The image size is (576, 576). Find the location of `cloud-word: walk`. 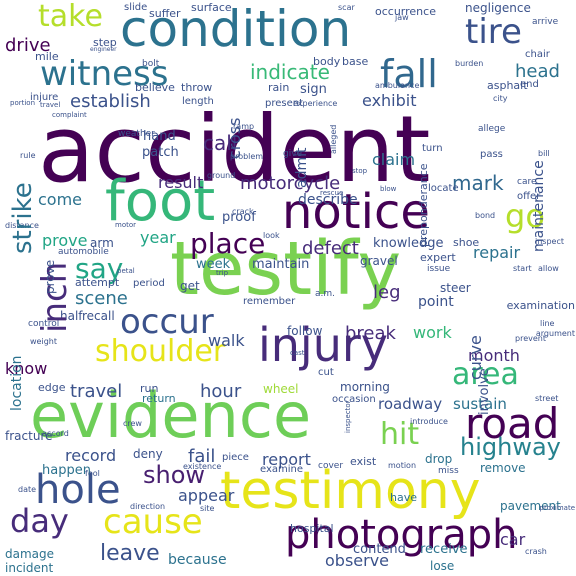

cloud-word: walk is located at coordinates (226, 340).